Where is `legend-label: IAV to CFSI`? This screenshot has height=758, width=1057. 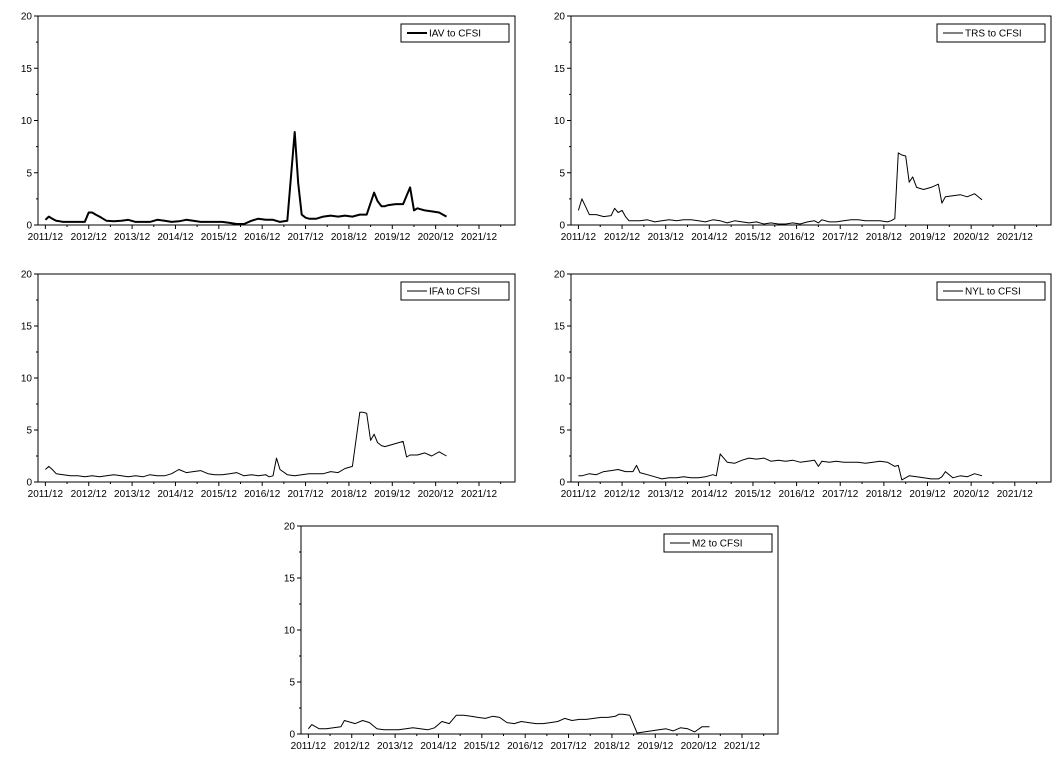
legend-label: IAV to CFSI is located at coordinates (455, 34).